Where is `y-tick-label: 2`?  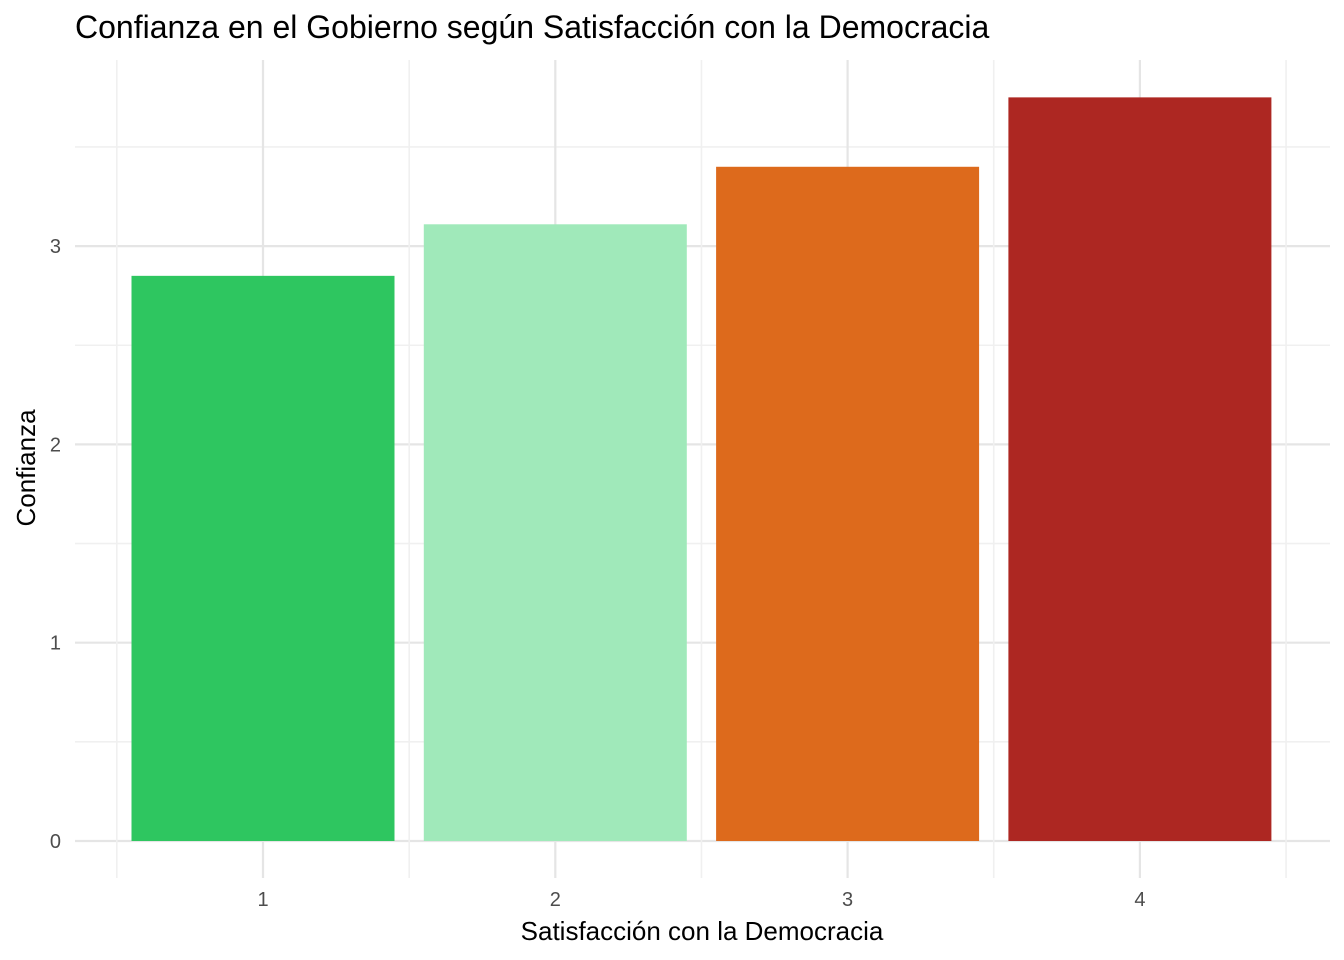
y-tick-label: 2 is located at coordinates (55, 445).